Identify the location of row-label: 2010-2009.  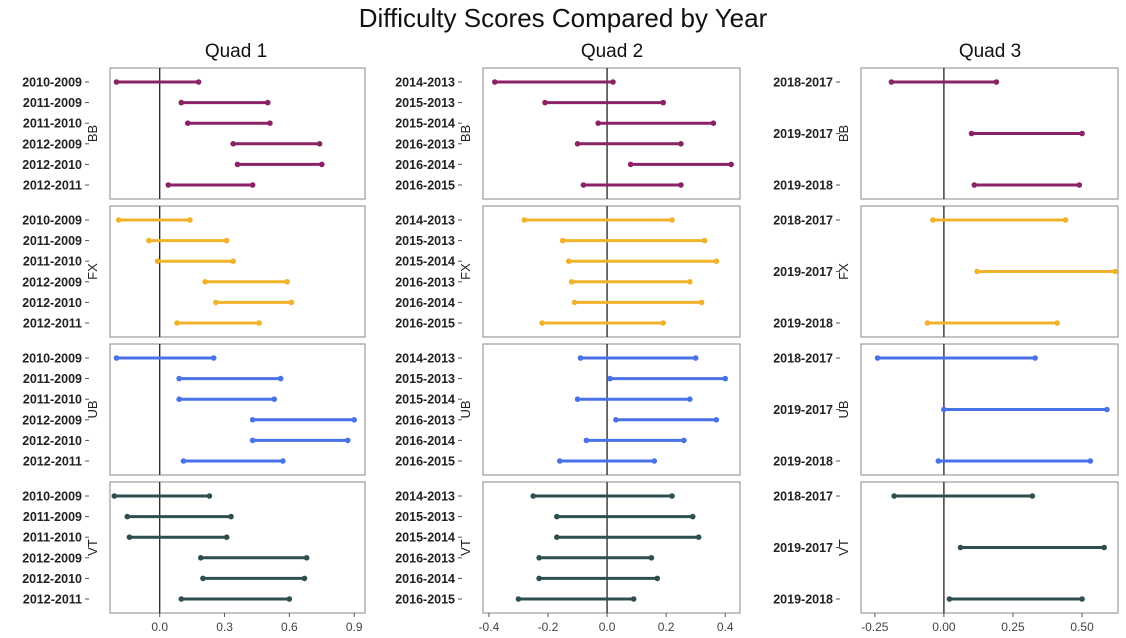
(52, 221).